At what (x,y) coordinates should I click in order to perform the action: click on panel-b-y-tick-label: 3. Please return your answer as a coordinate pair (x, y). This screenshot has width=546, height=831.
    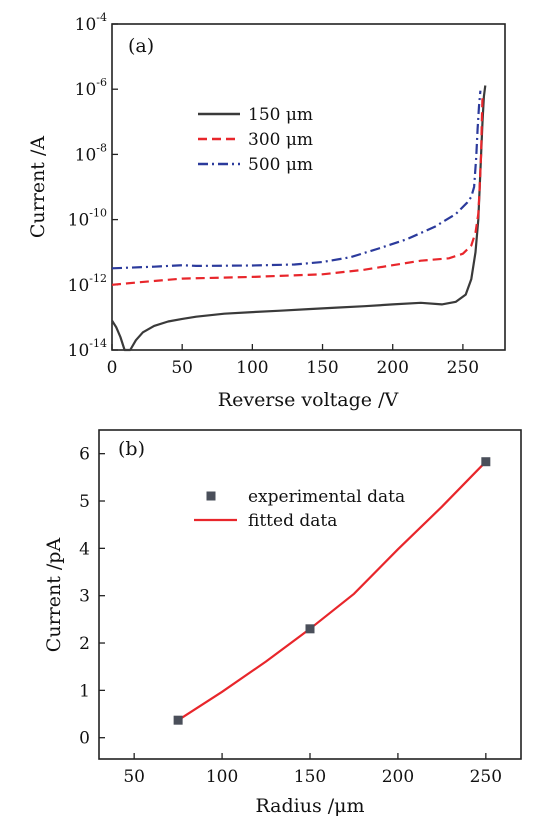
    Looking at the image, I should click on (84, 597).